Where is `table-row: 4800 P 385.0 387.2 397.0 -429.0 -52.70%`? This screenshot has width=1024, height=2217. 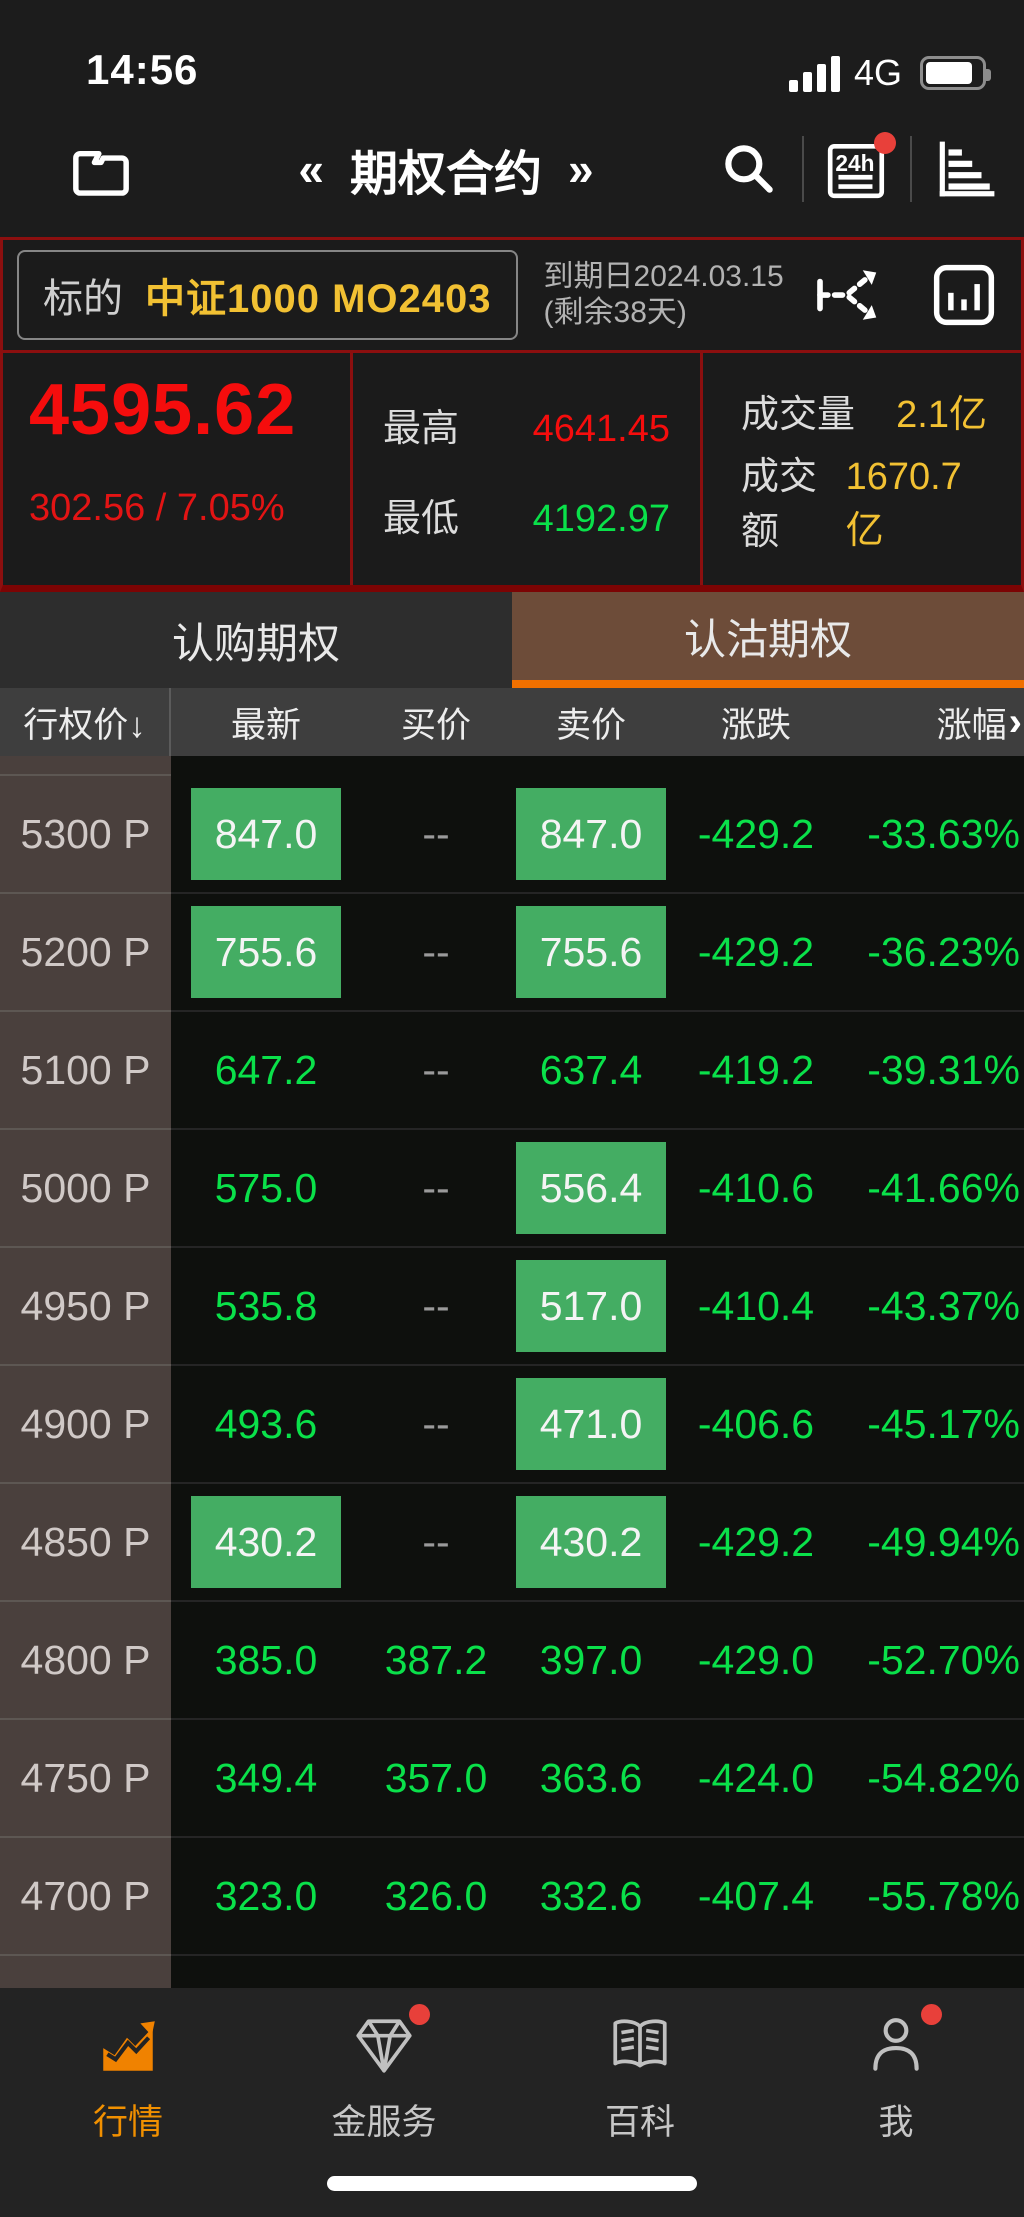
table-row: 4800 P 385.0 387.2 397.0 -429.0 -52.70% is located at coordinates (512, 1661).